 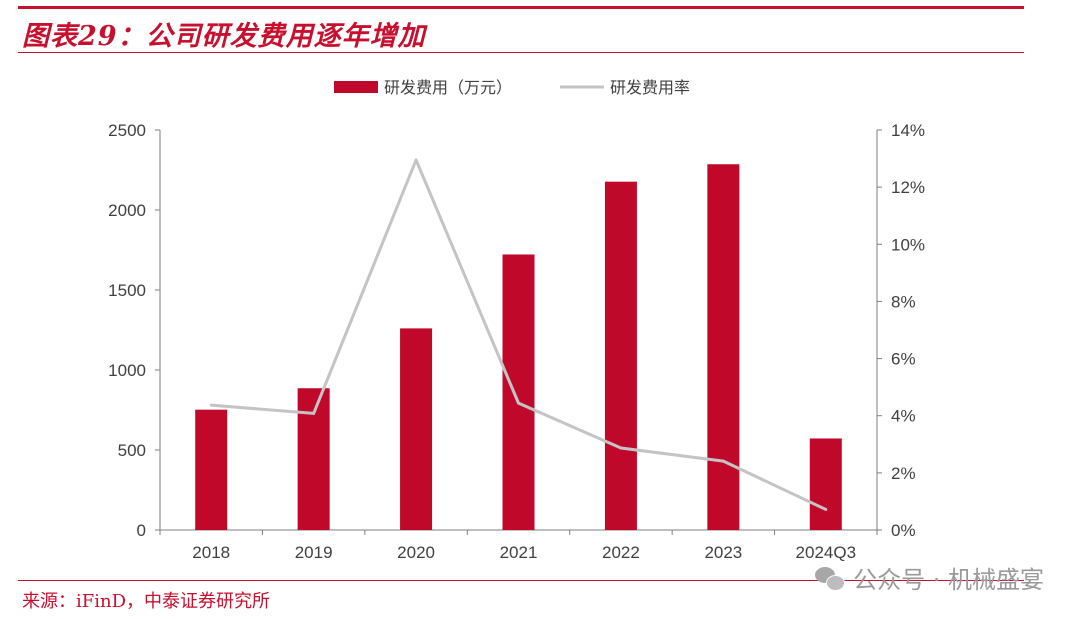 I want to click on y-right-tick-label: 4%, so click(x=903, y=416).